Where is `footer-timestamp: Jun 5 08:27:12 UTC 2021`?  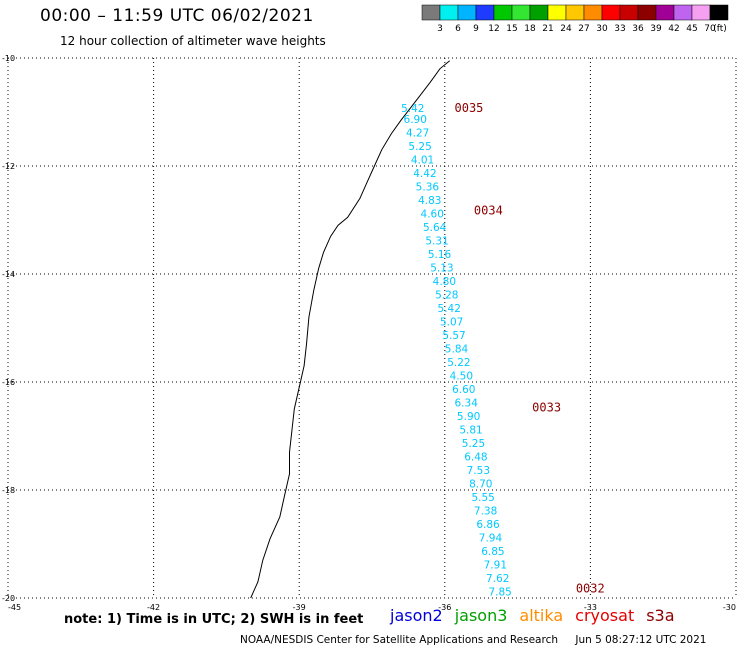
footer-timestamp: Jun 5 08:27:12 UTC 2021 is located at coordinates (641, 640).